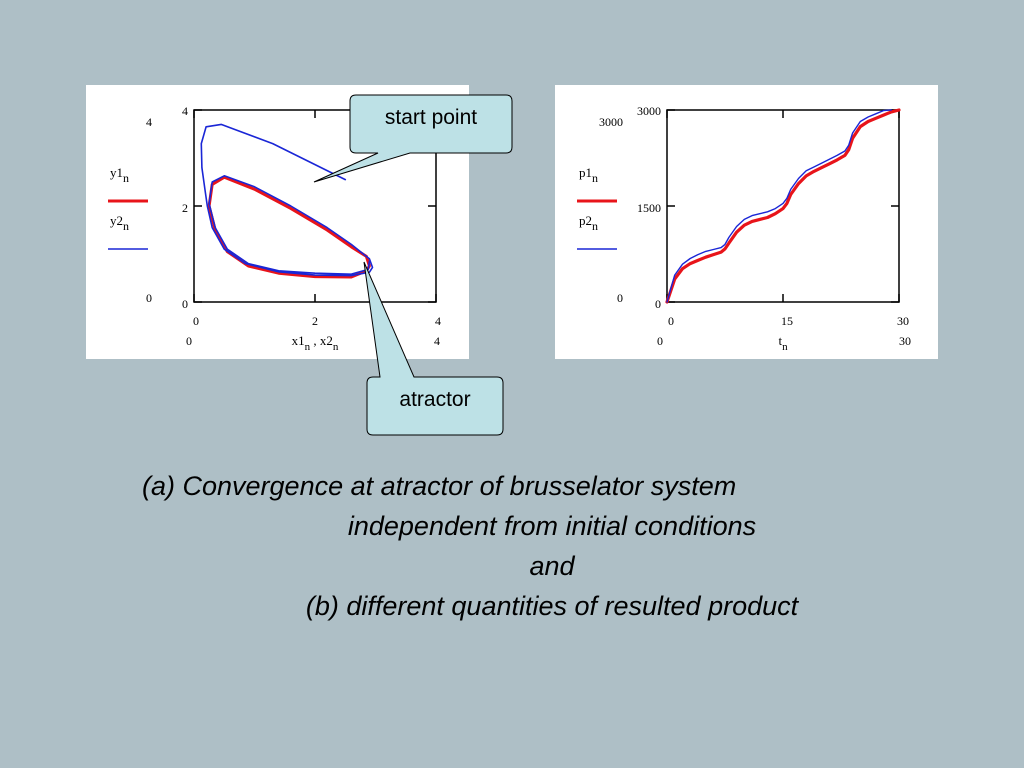 This screenshot has width=1024, height=768. Describe the element at coordinates (431, 117) in the screenshot. I see `callout-start-point-label: start point` at that location.